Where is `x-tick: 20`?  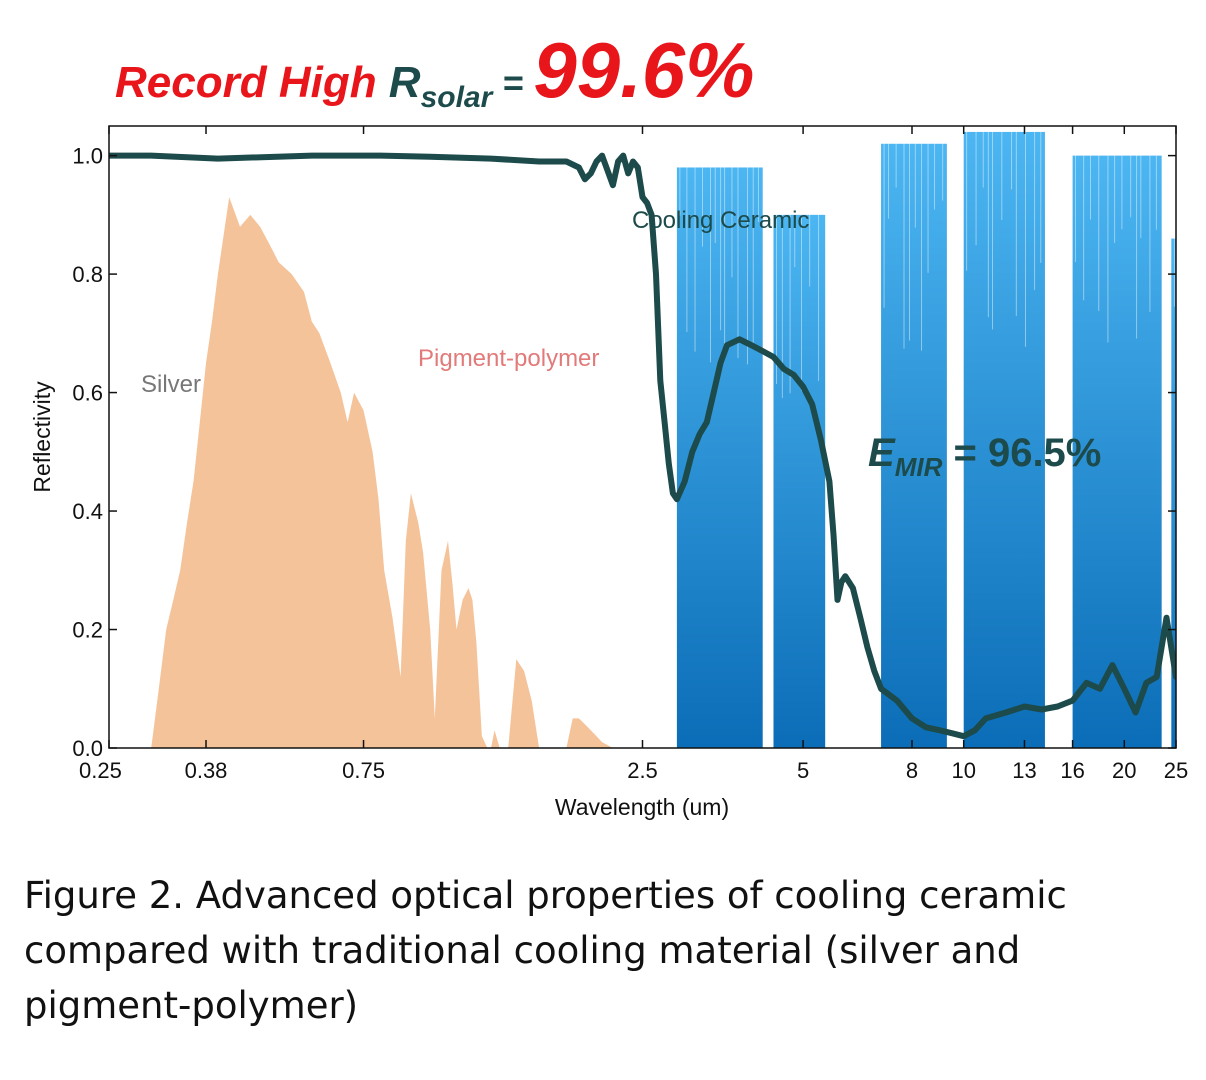
x-tick: 20 is located at coordinates (1124, 454).